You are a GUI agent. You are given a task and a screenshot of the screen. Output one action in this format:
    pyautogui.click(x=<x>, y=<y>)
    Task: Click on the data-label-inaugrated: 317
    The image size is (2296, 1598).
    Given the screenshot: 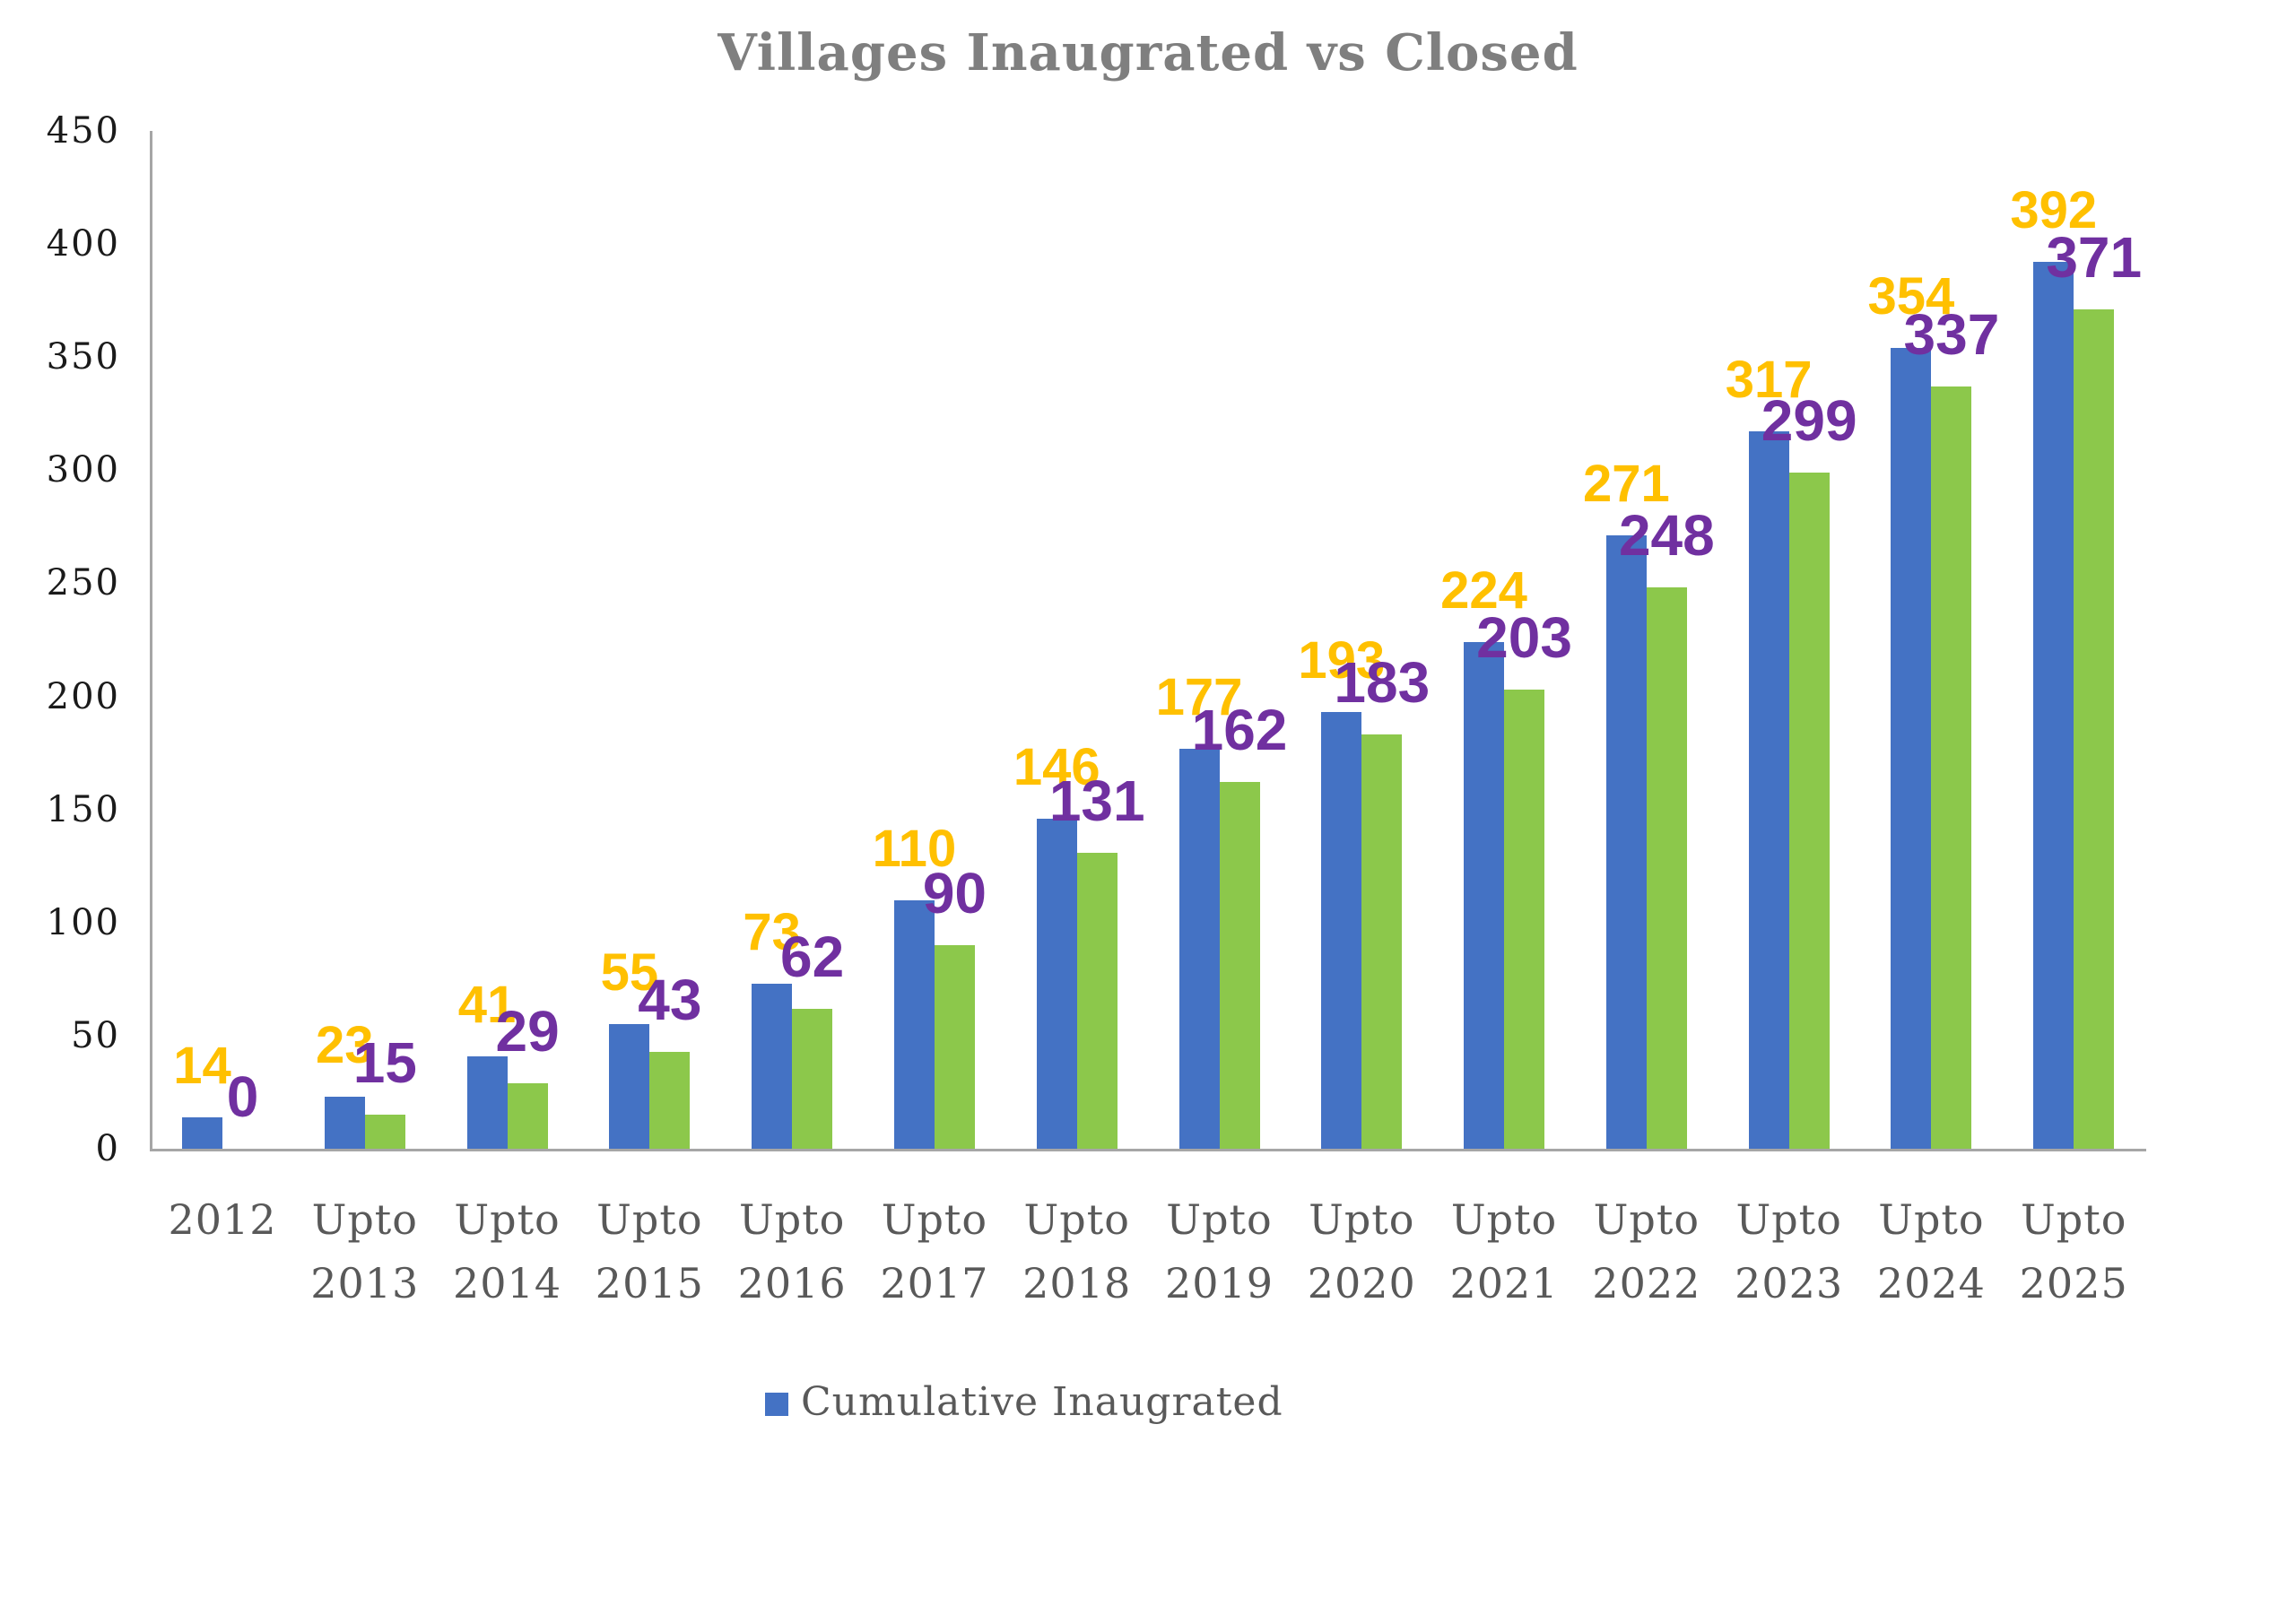 What is the action you would take?
    pyautogui.click(x=1769, y=380)
    